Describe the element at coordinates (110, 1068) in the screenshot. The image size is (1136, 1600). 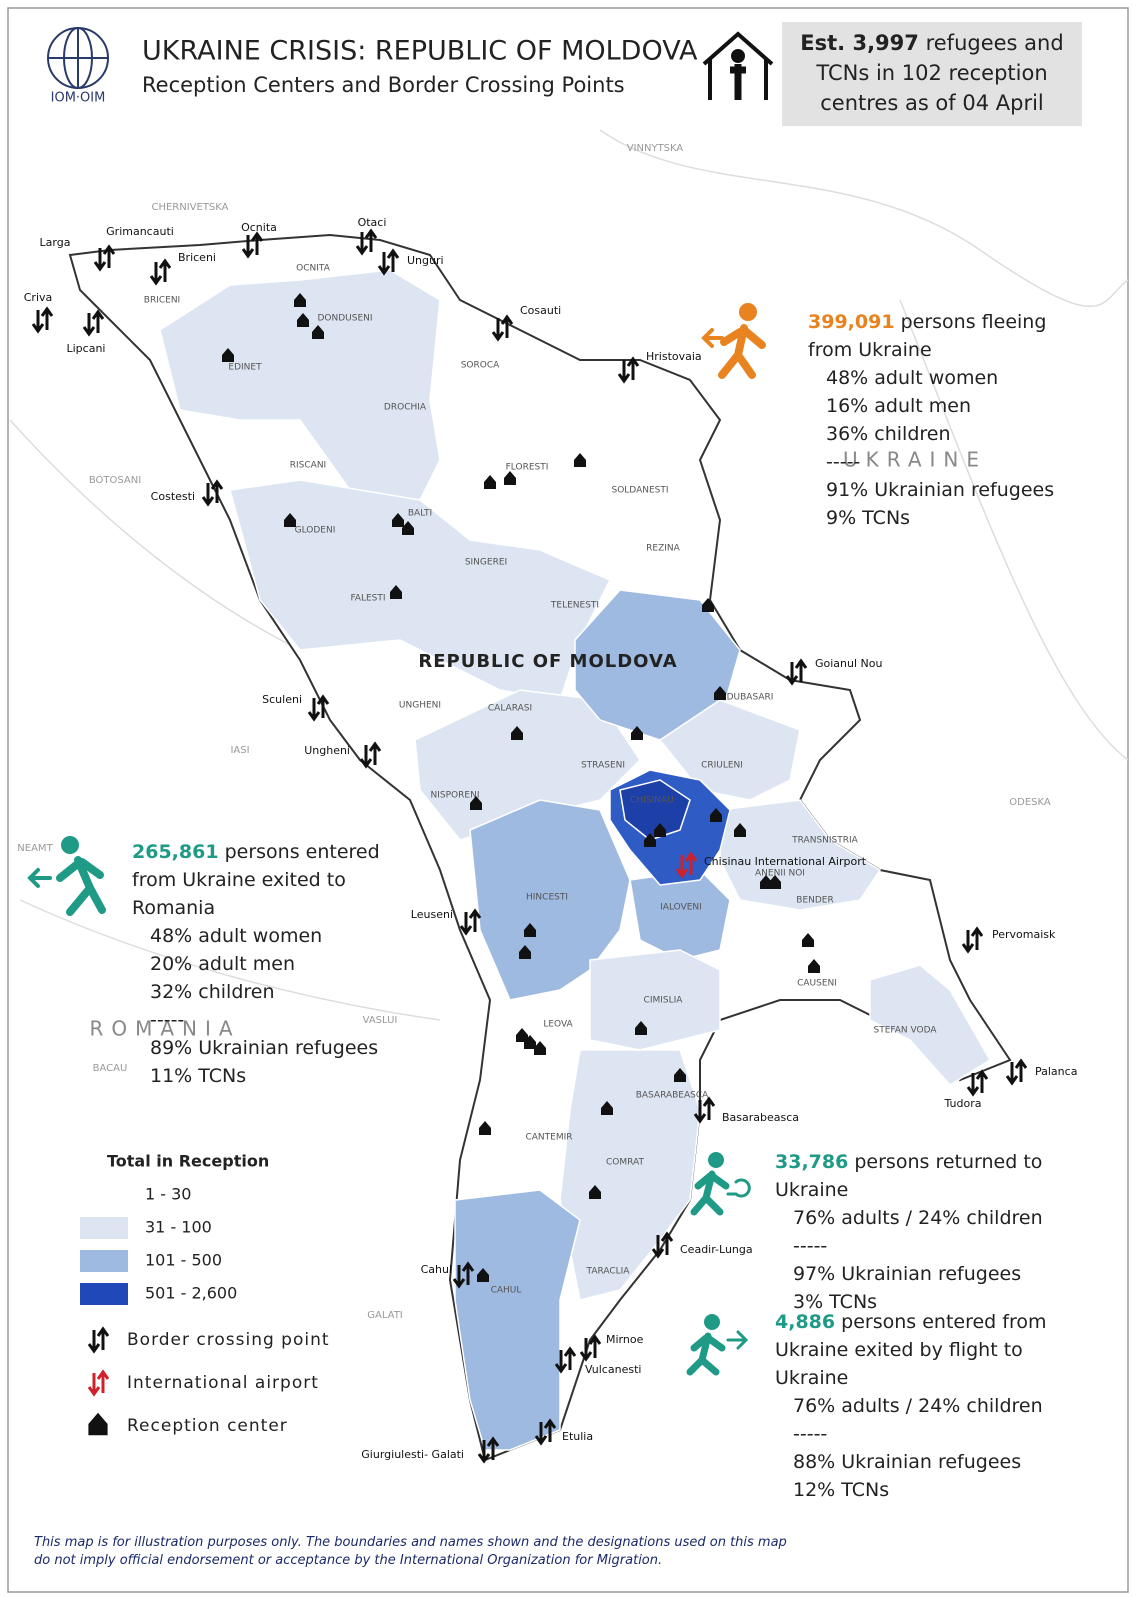
I see `region-label: BACAU` at that location.